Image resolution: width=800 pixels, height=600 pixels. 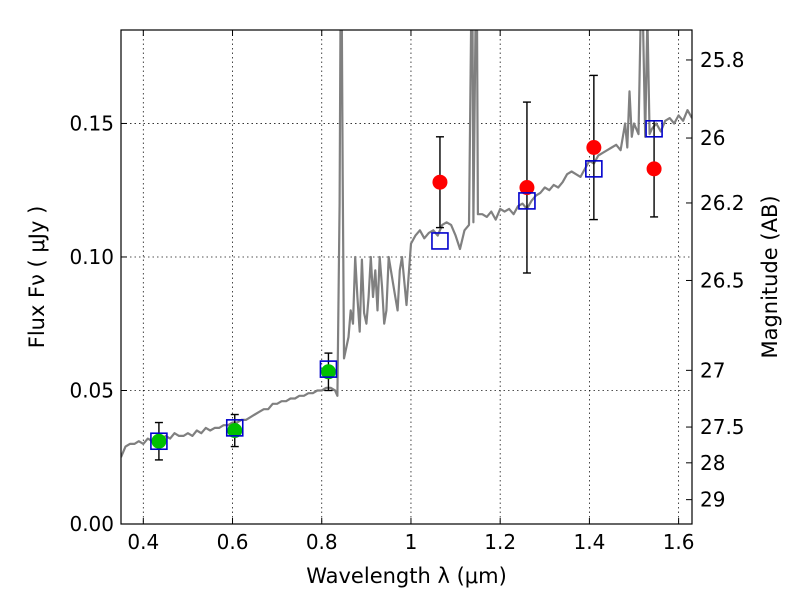 I want to click on magnitude-tick-label: 25.8, so click(x=722, y=60).